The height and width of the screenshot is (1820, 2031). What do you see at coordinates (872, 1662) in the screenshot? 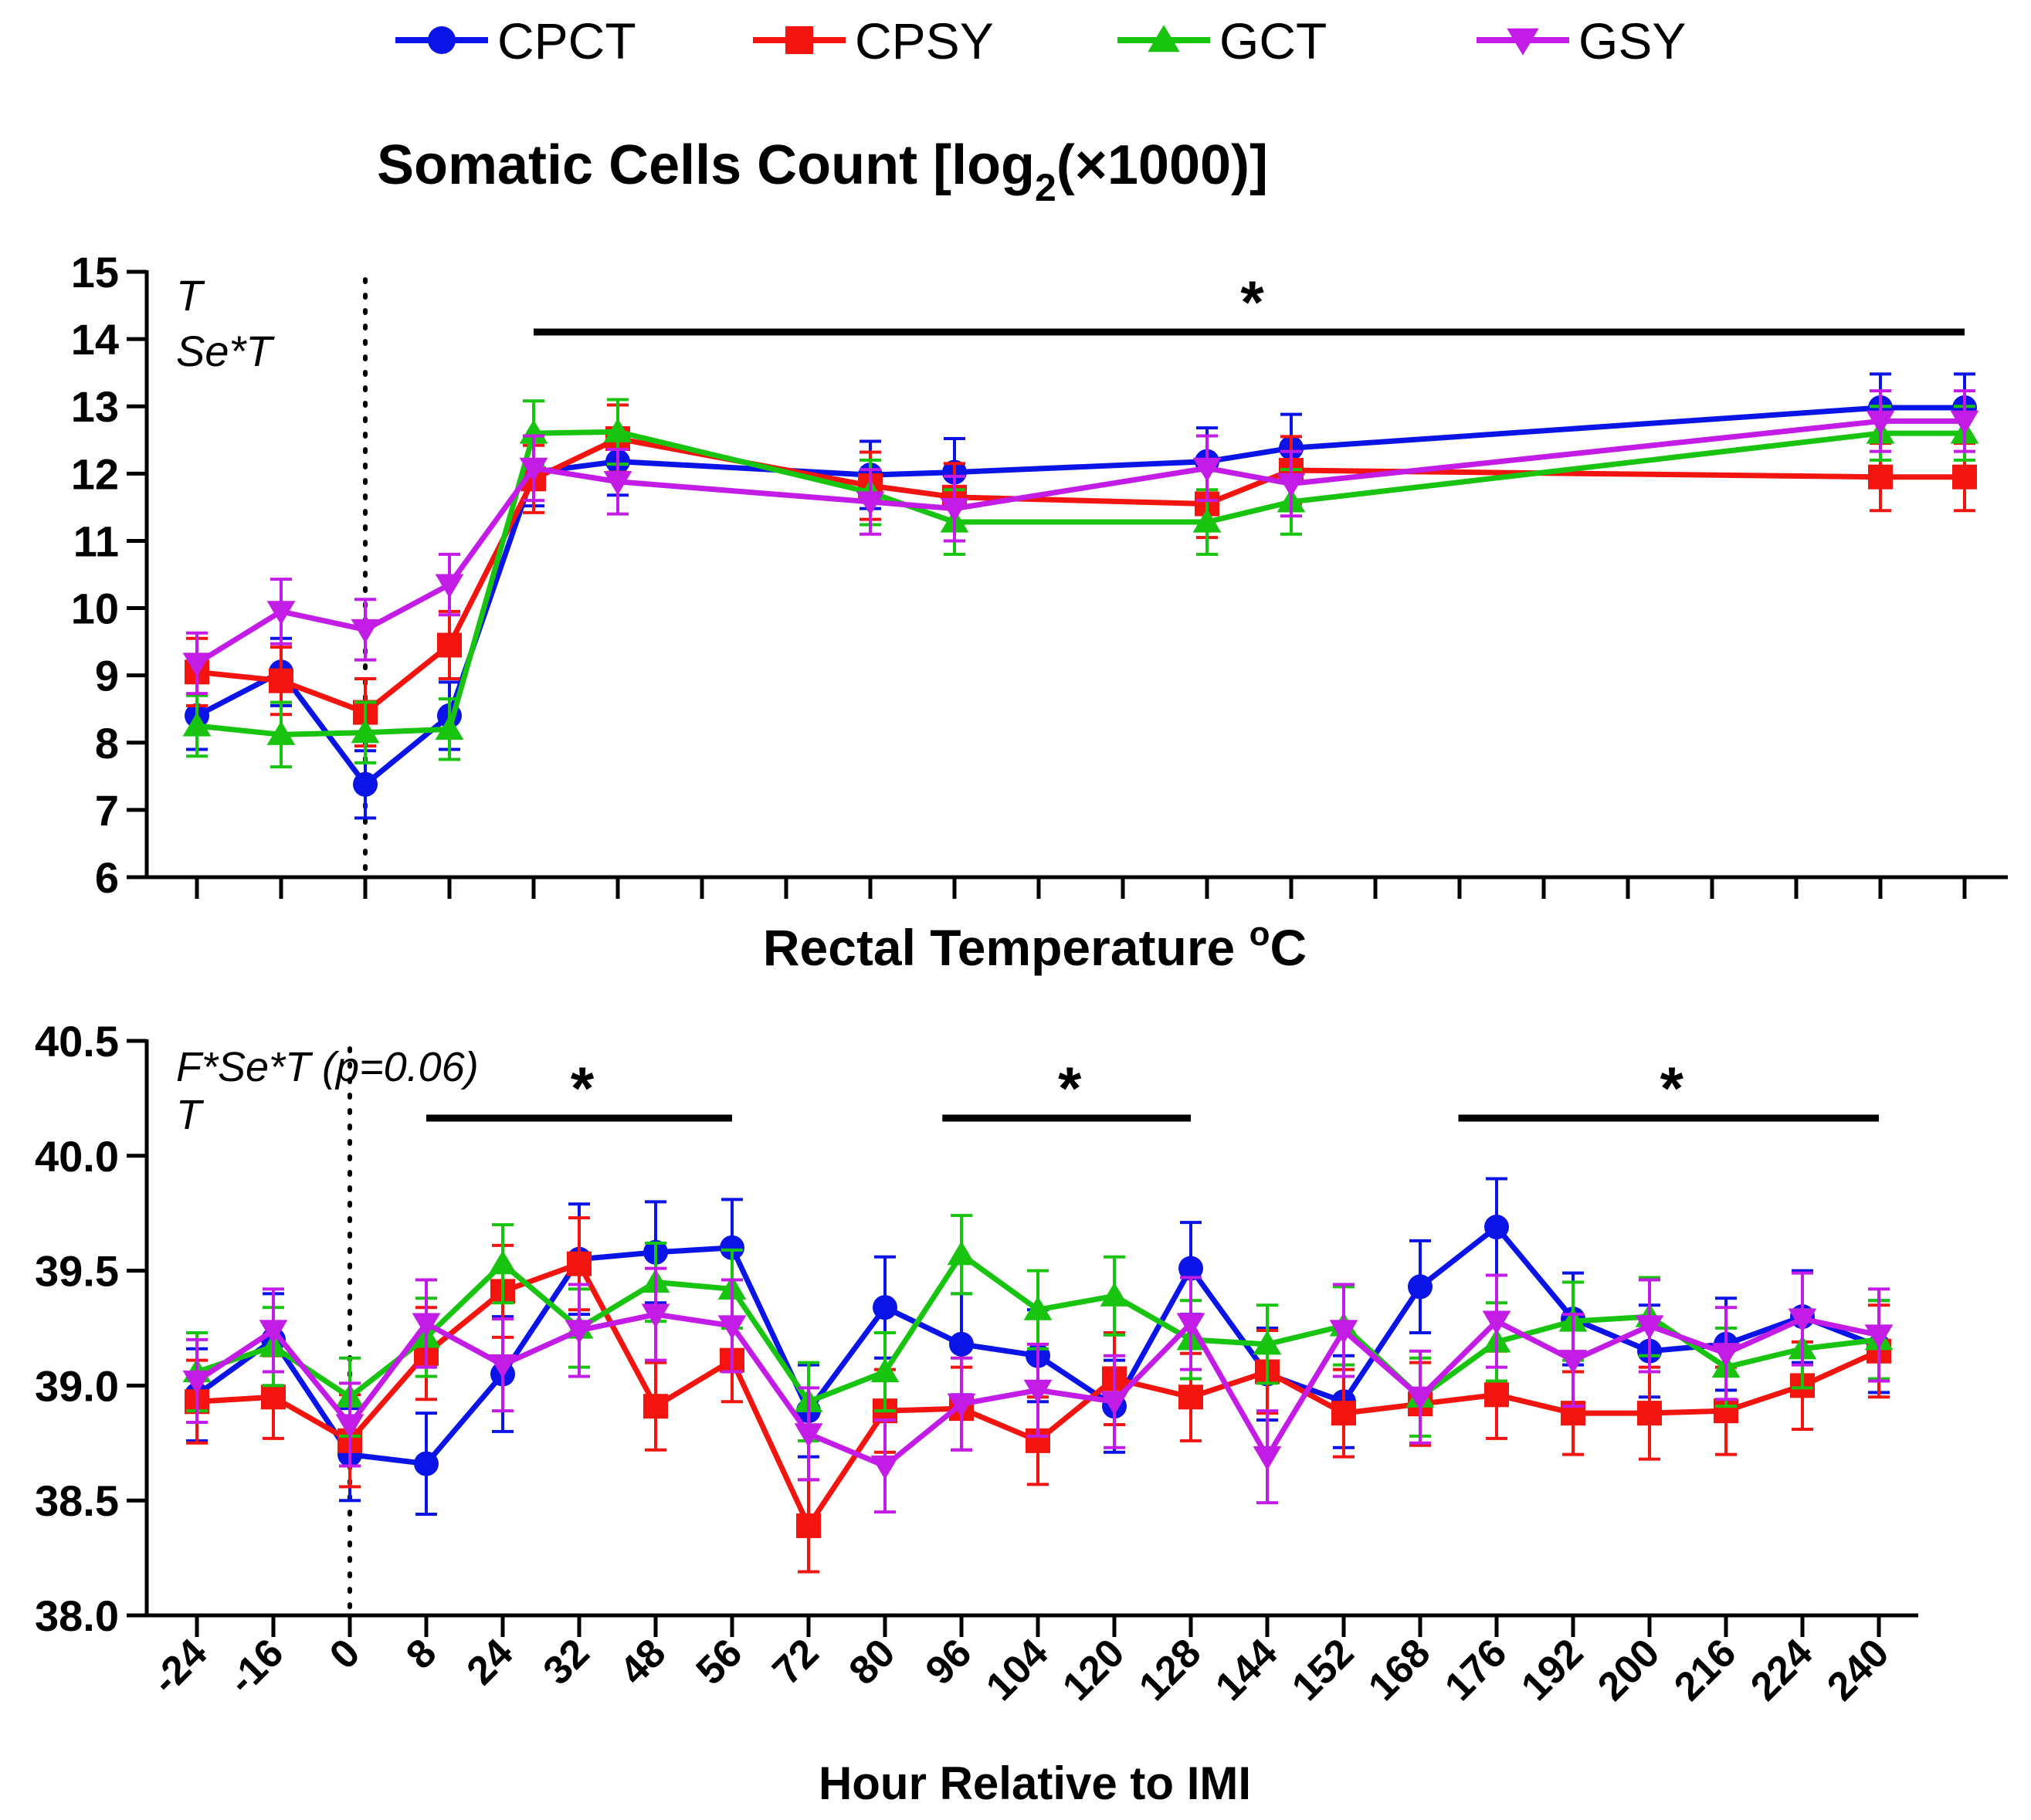
I see `x-tick-label: 80` at bounding box center [872, 1662].